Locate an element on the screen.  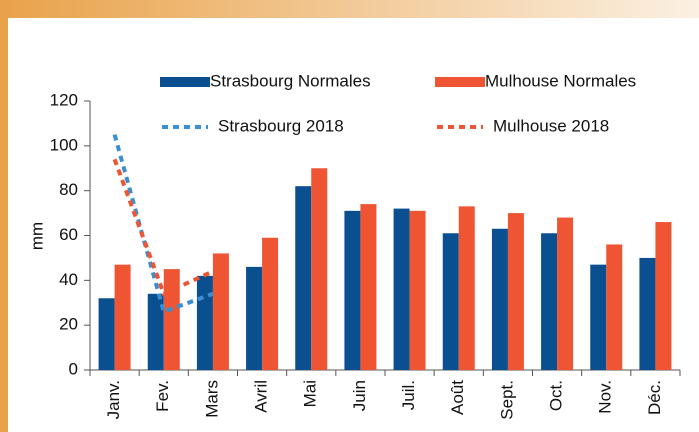
y-tick-label: 100 is located at coordinates (64, 144).